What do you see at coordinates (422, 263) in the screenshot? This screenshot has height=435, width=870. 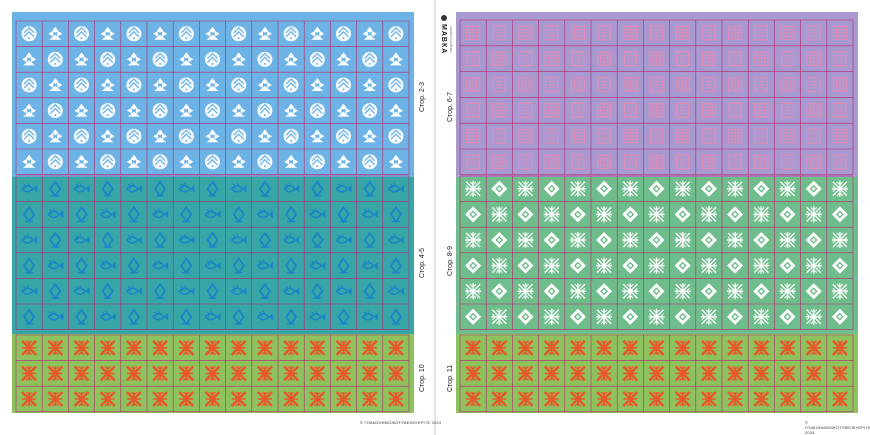 I see `left-label-section-2: Стор. 4-5` at bounding box center [422, 263].